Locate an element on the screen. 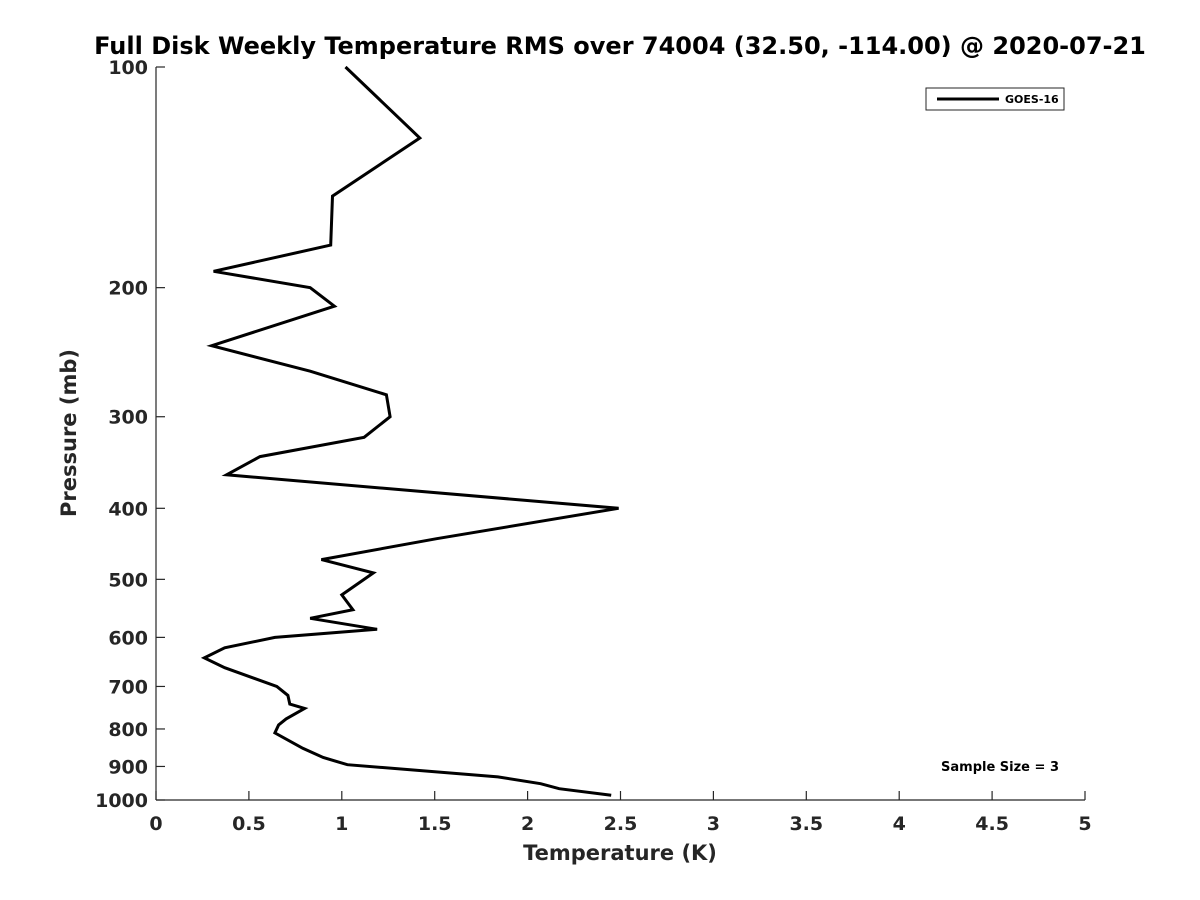 Image resolution: width=1200 pixels, height=900 pixels. x-tick-label: 3 is located at coordinates (713, 824).